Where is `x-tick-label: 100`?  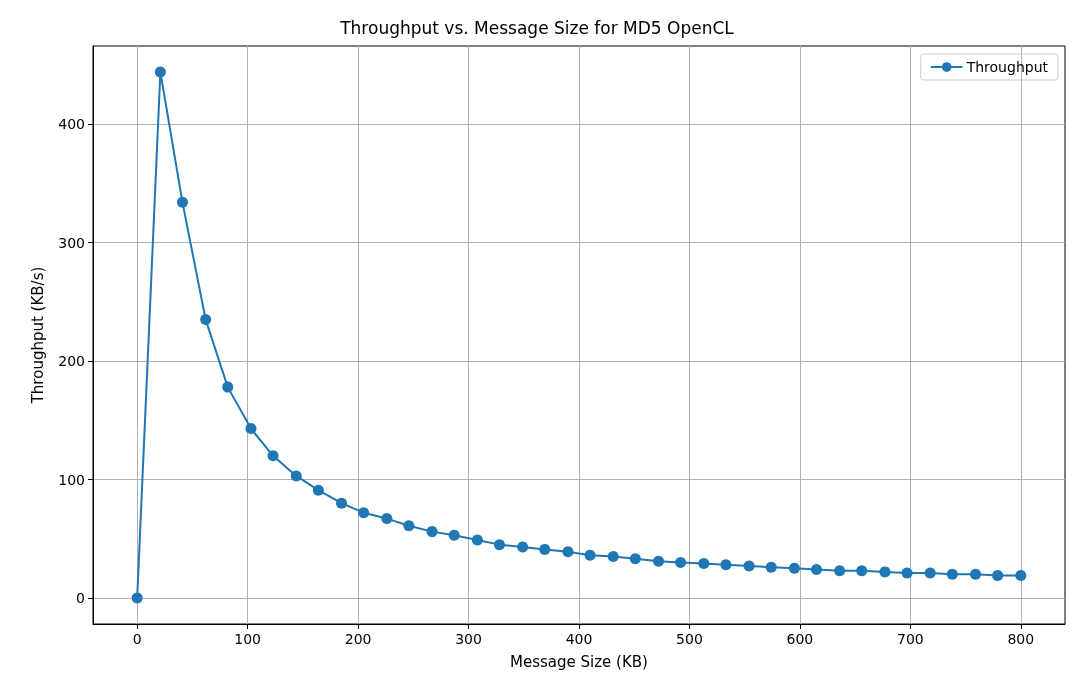
x-tick-label: 100 is located at coordinates (247, 639).